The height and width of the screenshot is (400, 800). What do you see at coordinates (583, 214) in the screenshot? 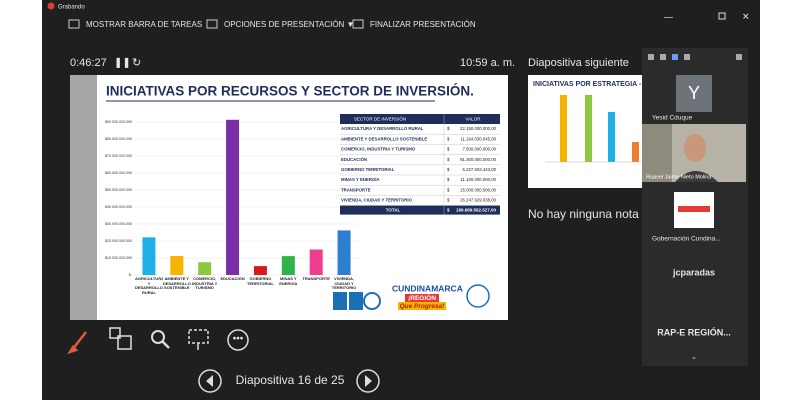
I see `notes: No hay ninguna nota` at bounding box center [583, 214].